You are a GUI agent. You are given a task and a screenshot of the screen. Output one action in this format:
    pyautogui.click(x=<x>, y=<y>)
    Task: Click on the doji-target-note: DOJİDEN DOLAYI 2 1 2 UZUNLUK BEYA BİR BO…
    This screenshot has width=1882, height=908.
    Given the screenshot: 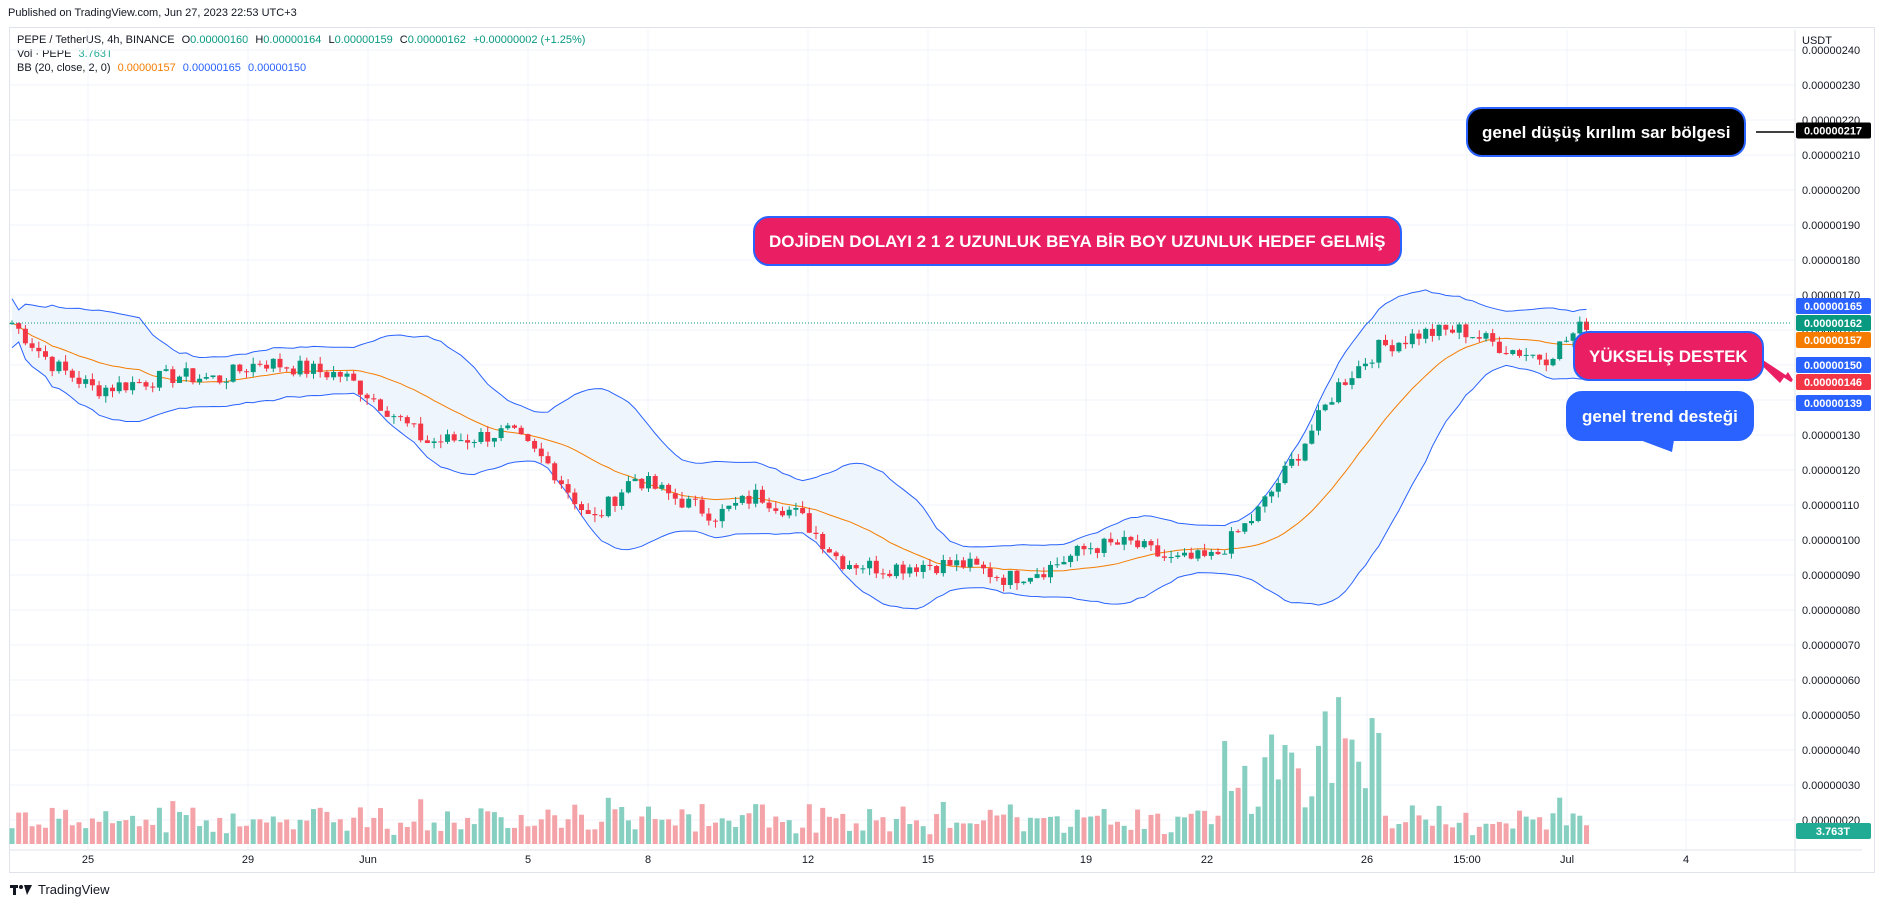 What is the action you would take?
    pyautogui.click(x=1077, y=241)
    